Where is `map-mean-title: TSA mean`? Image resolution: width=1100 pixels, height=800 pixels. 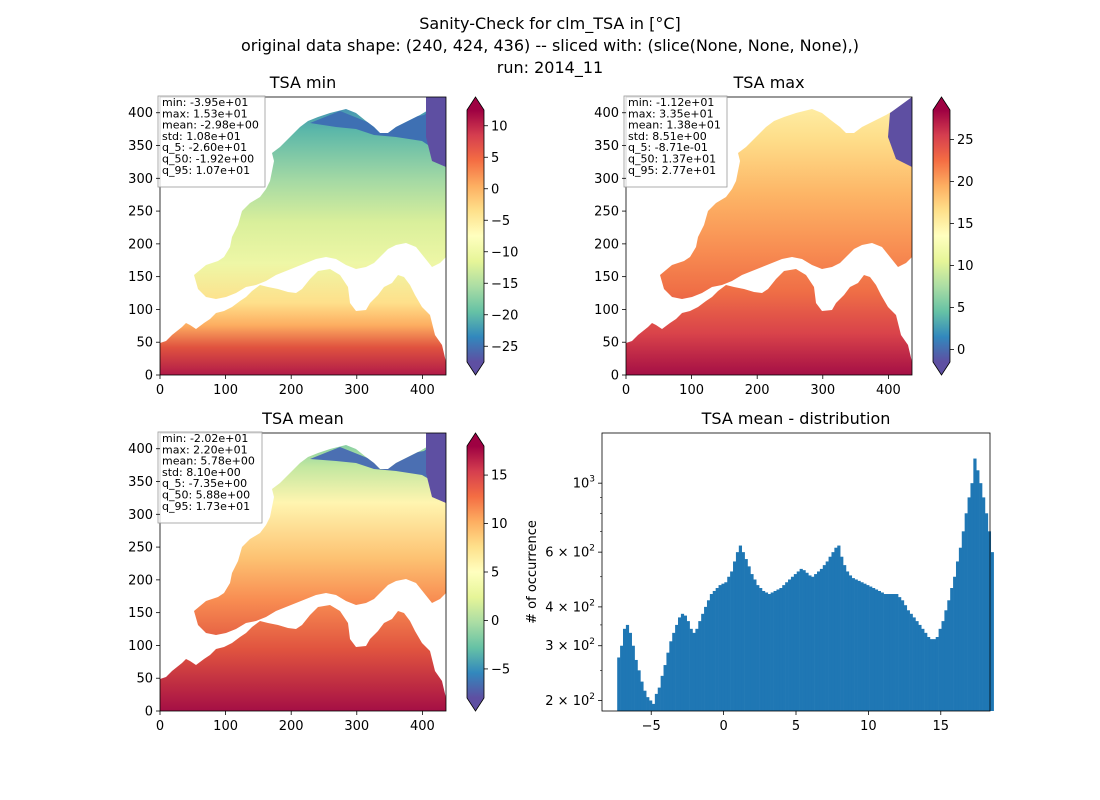
map-mean-title: TSA mean is located at coordinates (303, 418).